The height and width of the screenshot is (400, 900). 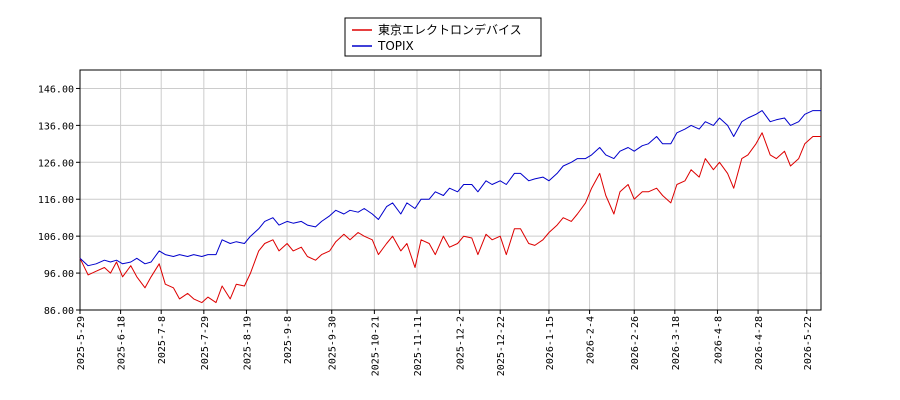 What do you see at coordinates (56, 200) in the screenshot?
I see `y-tick-label-3: 116.00` at bounding box center [56, 200].